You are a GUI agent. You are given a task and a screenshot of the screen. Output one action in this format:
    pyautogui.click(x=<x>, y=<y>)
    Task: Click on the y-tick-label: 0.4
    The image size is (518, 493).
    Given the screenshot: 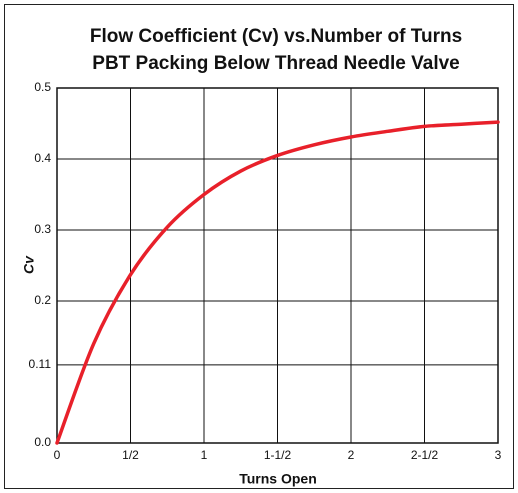 What is the action you would take?
    pyautogui.click(x=42, y=158)
    